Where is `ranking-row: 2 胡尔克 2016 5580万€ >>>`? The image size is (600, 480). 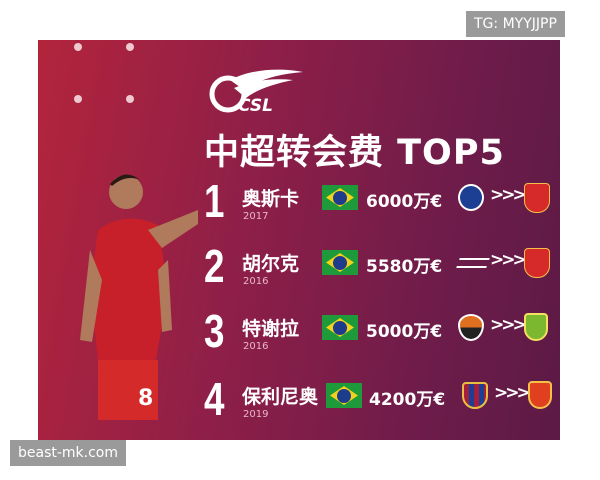
ranking-row: 2 胡尔克 2016 5580万€ >>> is located at coordinates (299, 269).